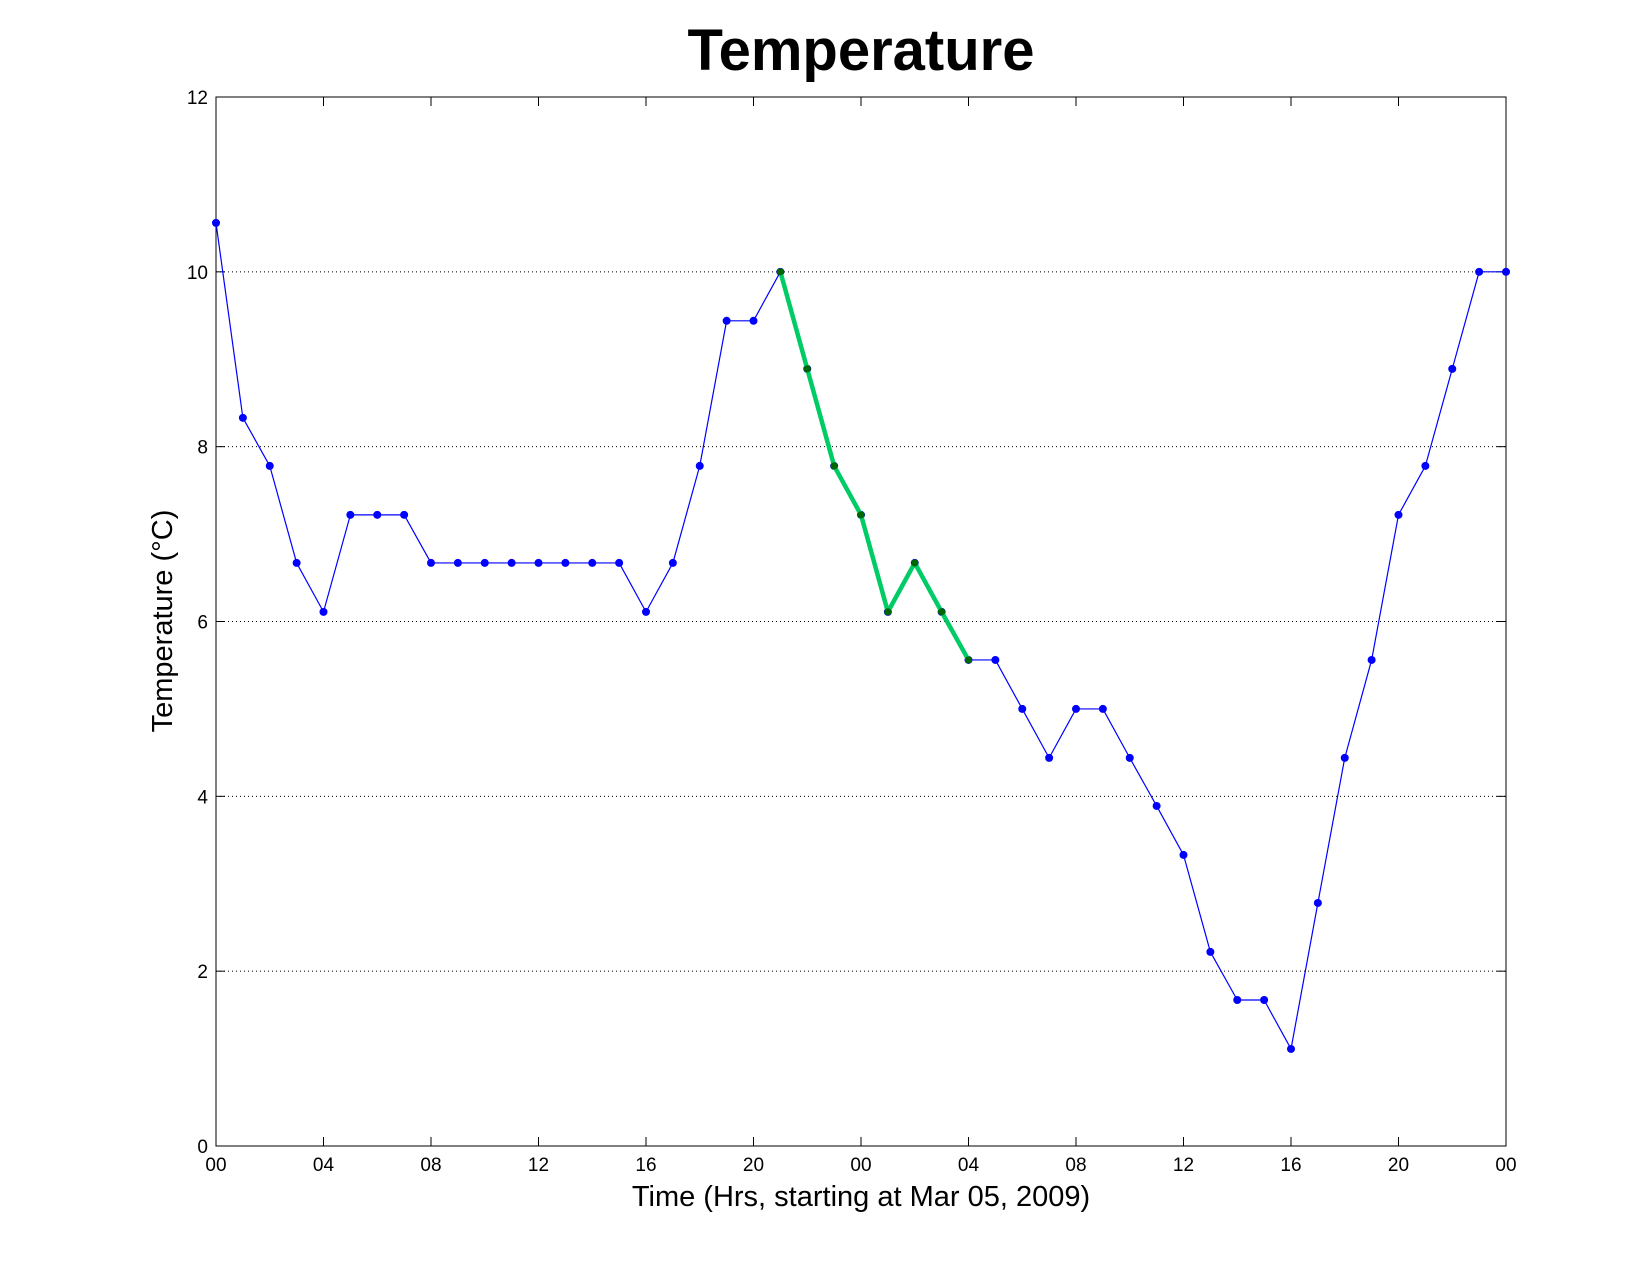 The image size is (1650, 1275). I want to click on y-axis-label: Temperature (°C), so click(163, 621).